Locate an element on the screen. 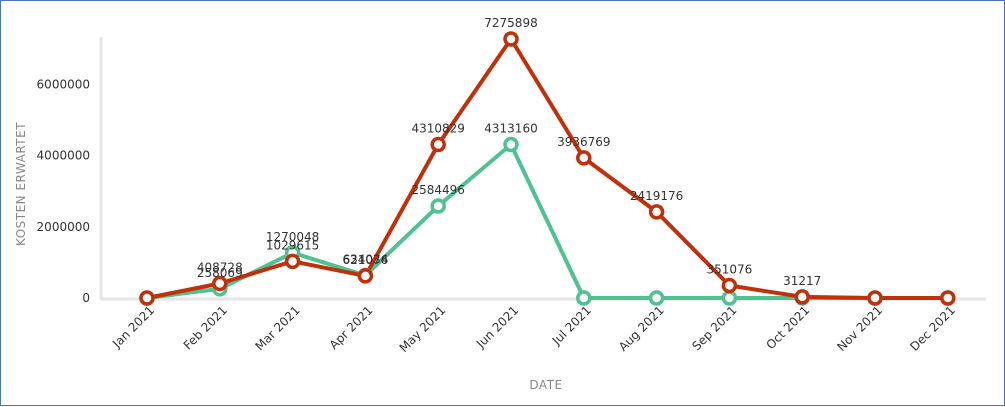 The image size is (1005, 407). data-label: 408728 is located at coordinates (220, 267).